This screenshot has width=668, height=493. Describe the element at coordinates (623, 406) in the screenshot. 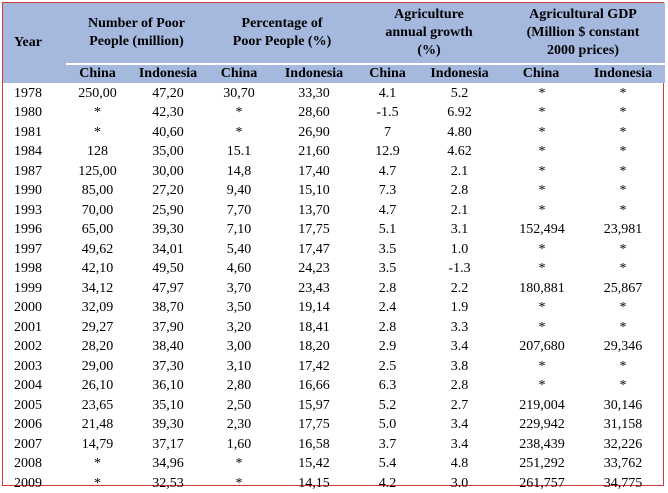

I see `indonesia-gdp-cell: 30,146` at that location.